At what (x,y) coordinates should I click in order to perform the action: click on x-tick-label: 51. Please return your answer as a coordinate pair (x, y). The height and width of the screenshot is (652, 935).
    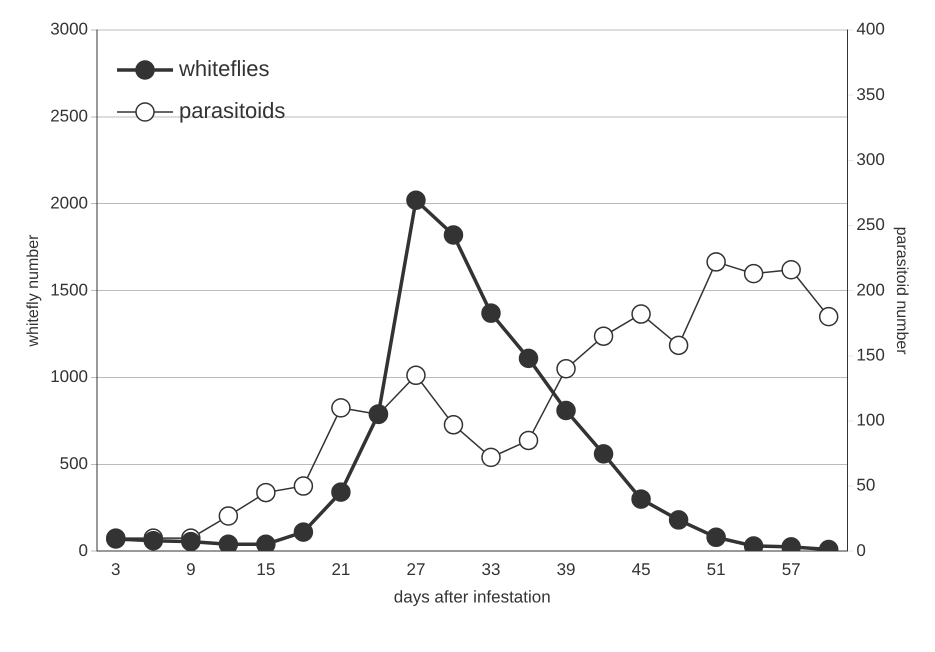
    Looking at the image, I should click on (716, 570).